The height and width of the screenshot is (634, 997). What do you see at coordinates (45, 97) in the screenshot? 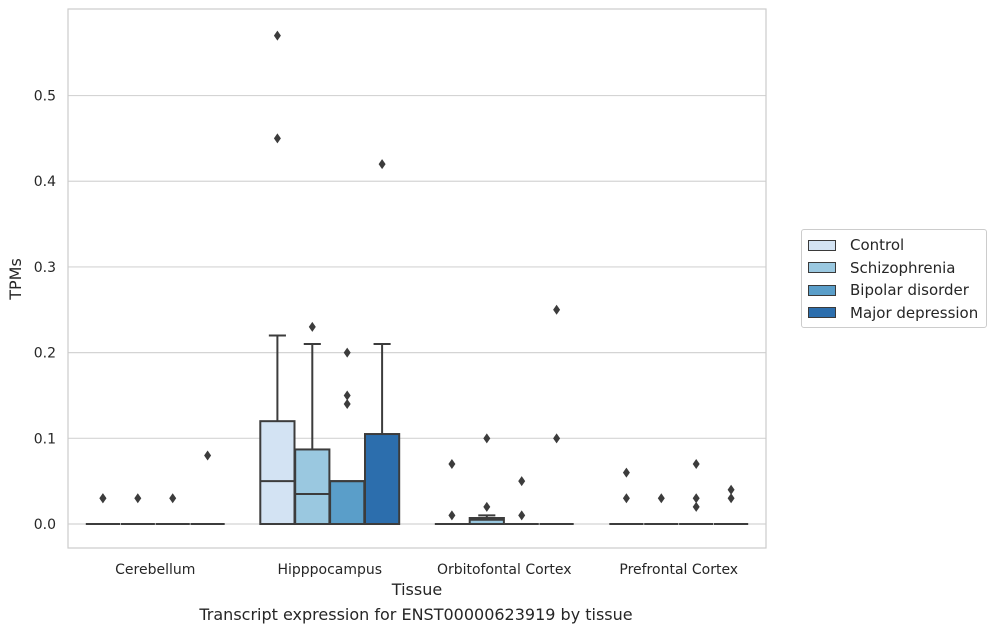
I see `y-tick-label: 0.5` at bounding box center [45, 97].